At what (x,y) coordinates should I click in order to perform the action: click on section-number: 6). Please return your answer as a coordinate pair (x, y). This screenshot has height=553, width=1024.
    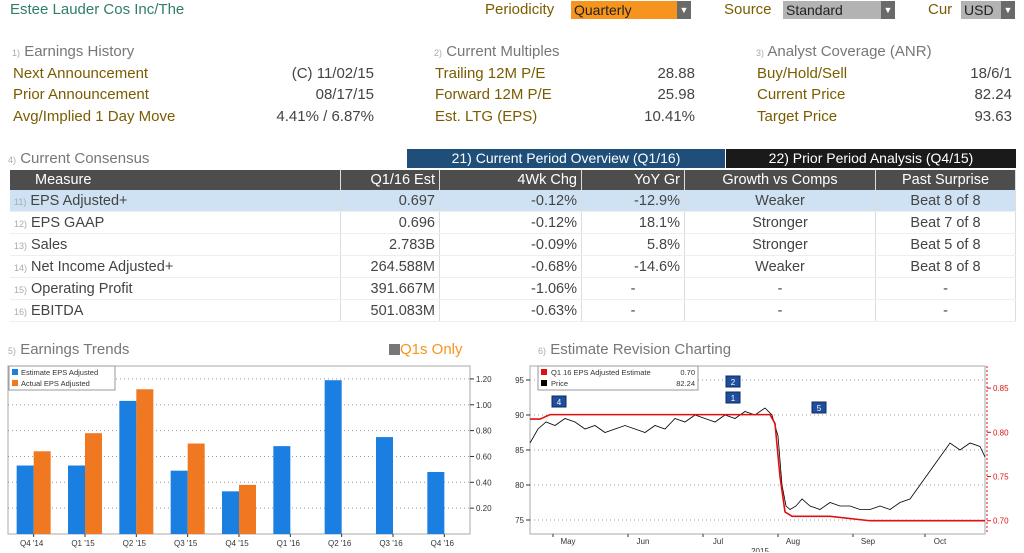
    Looking at the image, I should click on (542, 351).